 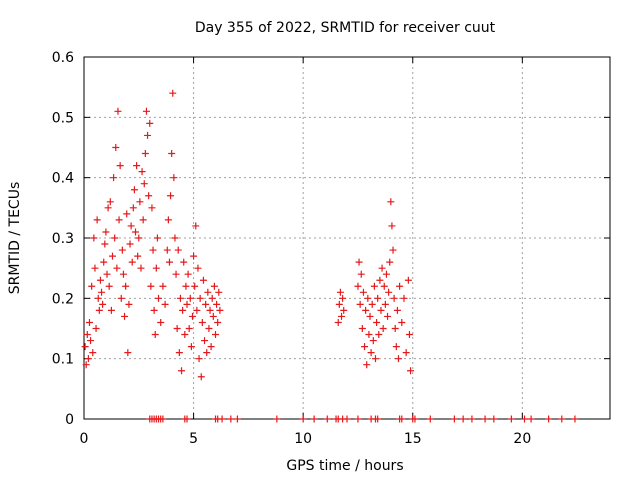 What do you see at coordinates (63, 179) in the screenshot?
I see `y-tick-label: 0.4` at bounding box center [63, 179].